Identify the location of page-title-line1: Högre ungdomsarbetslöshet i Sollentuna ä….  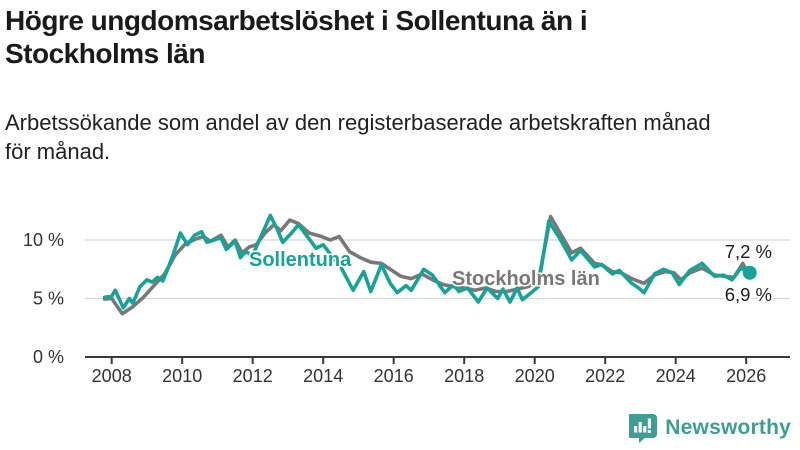
(296, 20).